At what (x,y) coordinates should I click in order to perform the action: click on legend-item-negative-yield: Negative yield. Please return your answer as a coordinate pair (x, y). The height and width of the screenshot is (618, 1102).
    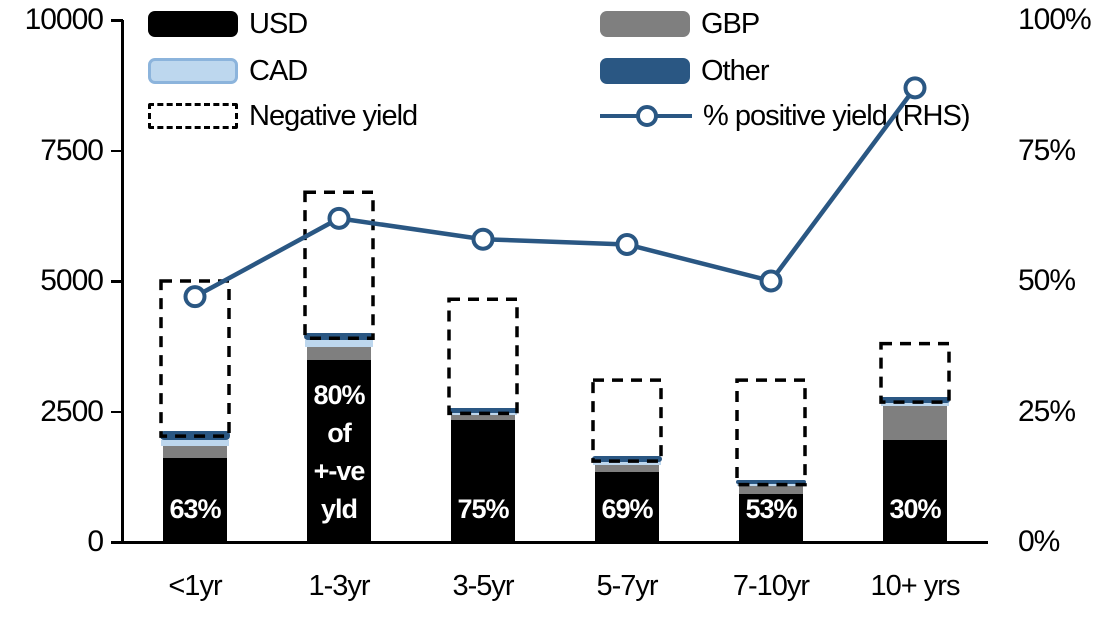
    Looking at the image, I should click on (283, 115).